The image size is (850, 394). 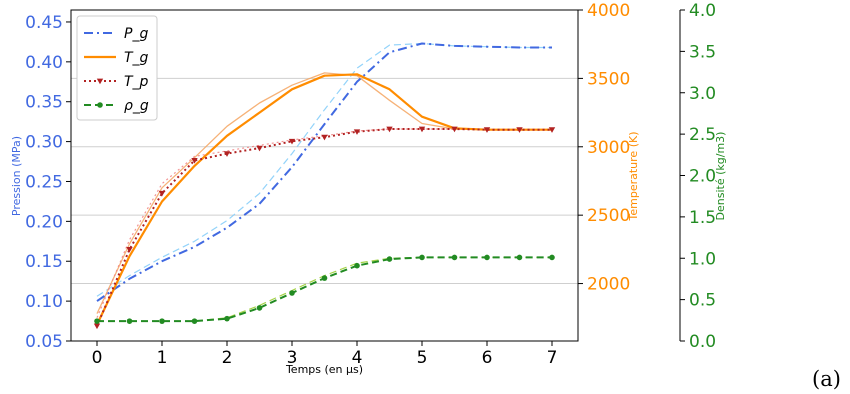 What do you see at coordinates (44, 342) in the screenshot?
I see `pressure-tick-label: 0.05` at bounding box center [44, 342].